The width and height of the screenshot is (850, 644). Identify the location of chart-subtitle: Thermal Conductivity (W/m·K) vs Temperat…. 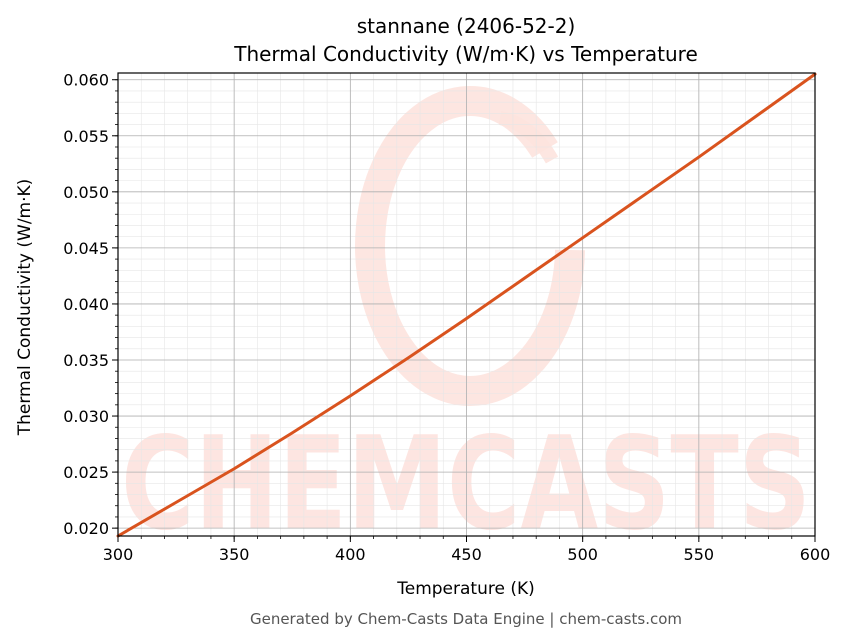
(465, 54).